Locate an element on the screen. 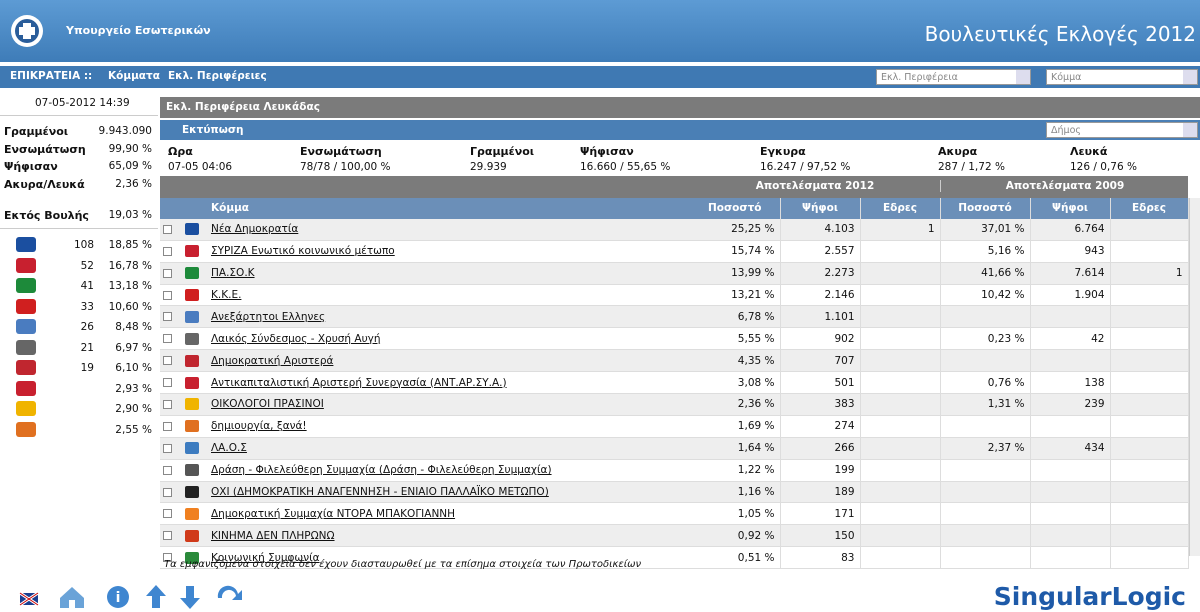  result-row: Κοινωνική Συμφωνία 0,51 % 83 is located at coordinates (674, 558).